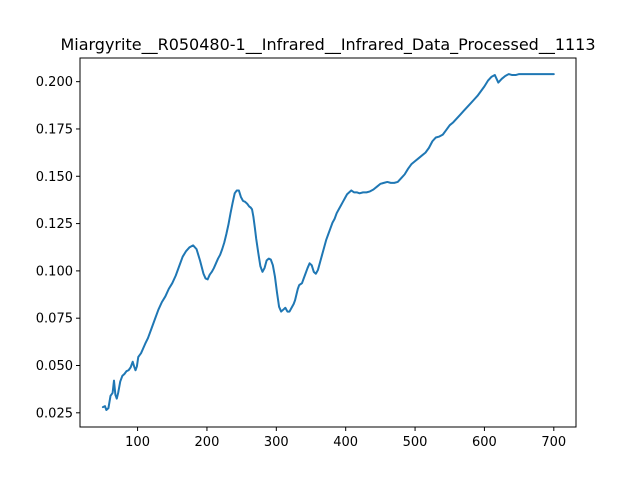  What do you see at coordinates (54, 413) in the screenshot?
I see `y-tick-label: 0.025` at bounding box center [54, 413].